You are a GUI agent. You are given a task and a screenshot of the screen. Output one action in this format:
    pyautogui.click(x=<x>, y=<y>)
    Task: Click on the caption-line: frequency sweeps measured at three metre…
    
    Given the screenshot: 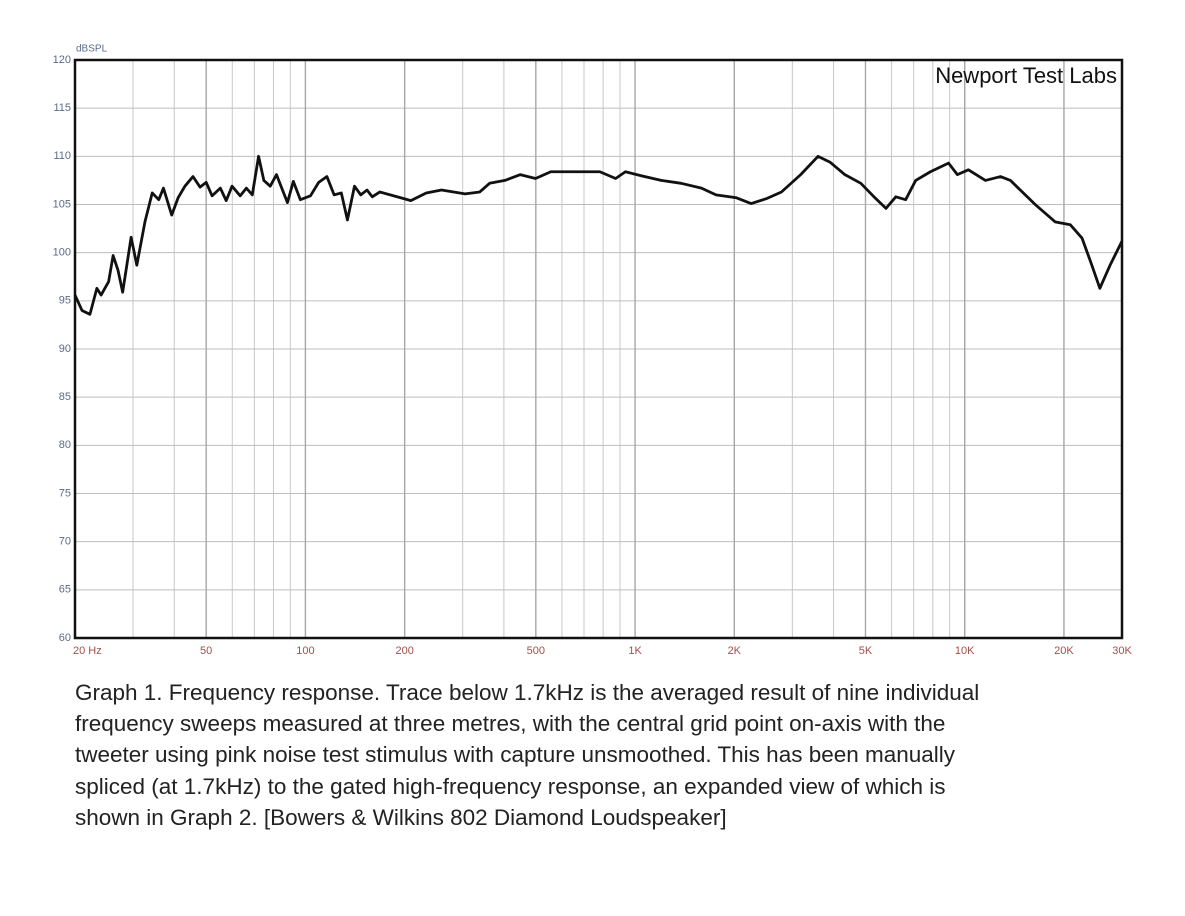 What is the action you would take?
    pyautogui.click(x=510, y=724)
    